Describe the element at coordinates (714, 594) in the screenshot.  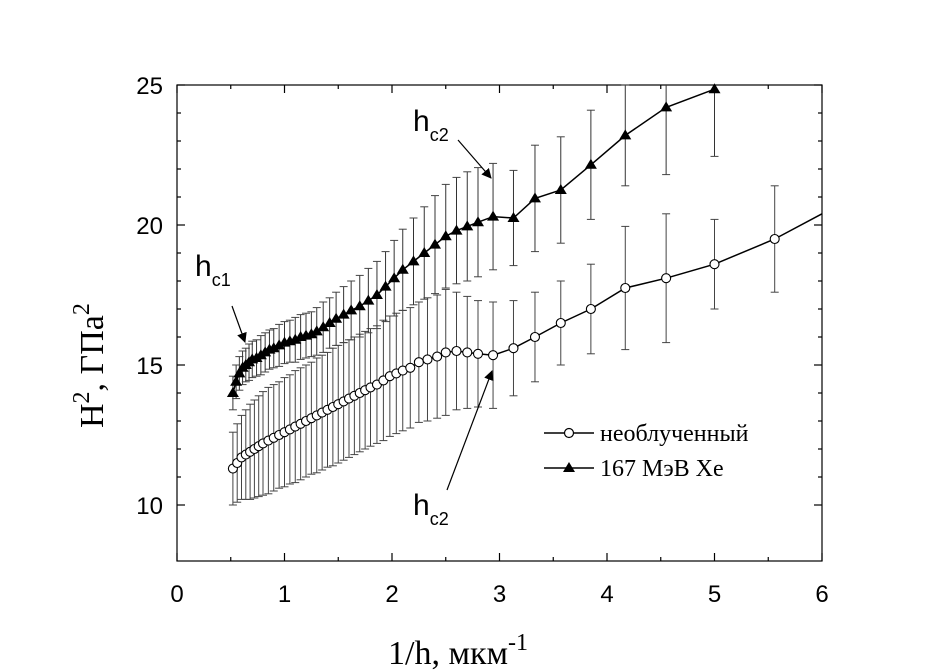
I see `x-tick-label: 5` at that location.